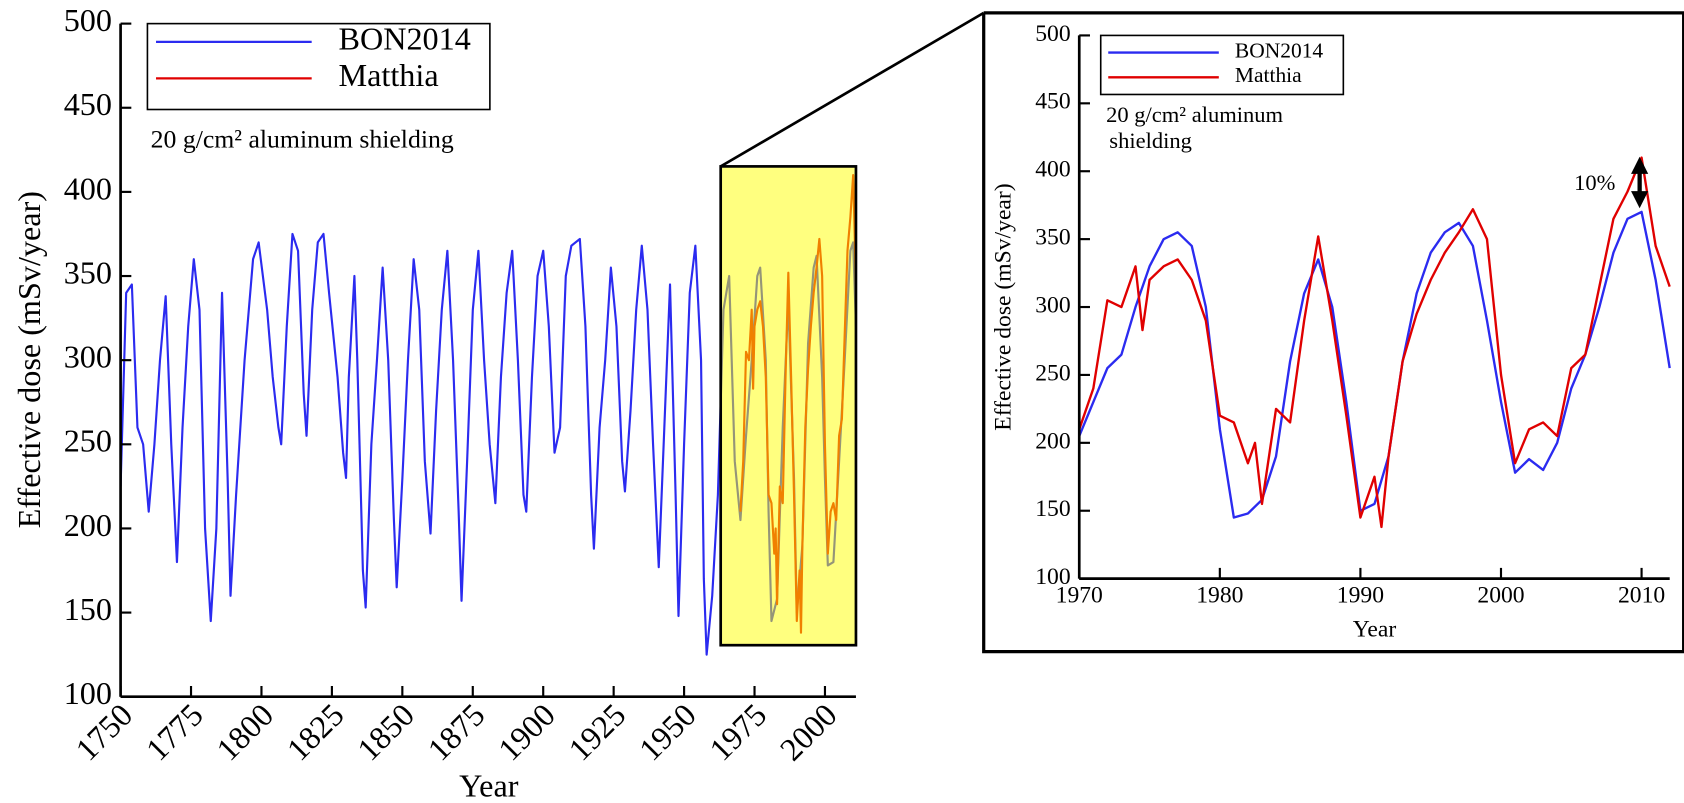  Describe the element at coordinates (1640, 182) in the screenshot. I see `arrow` at that location.